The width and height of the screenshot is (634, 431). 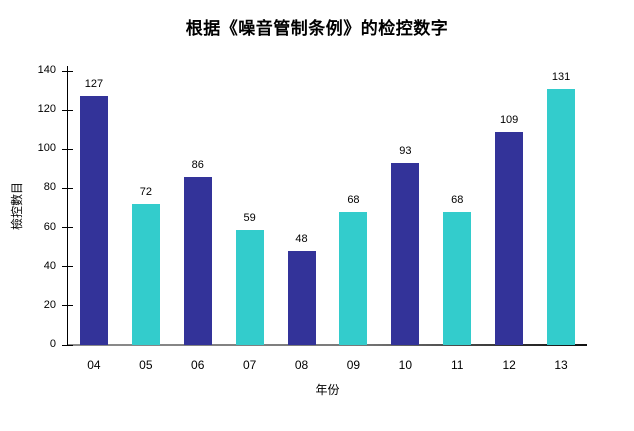 I want to click on x-tick-label: 09, so click(x=353, y=365).